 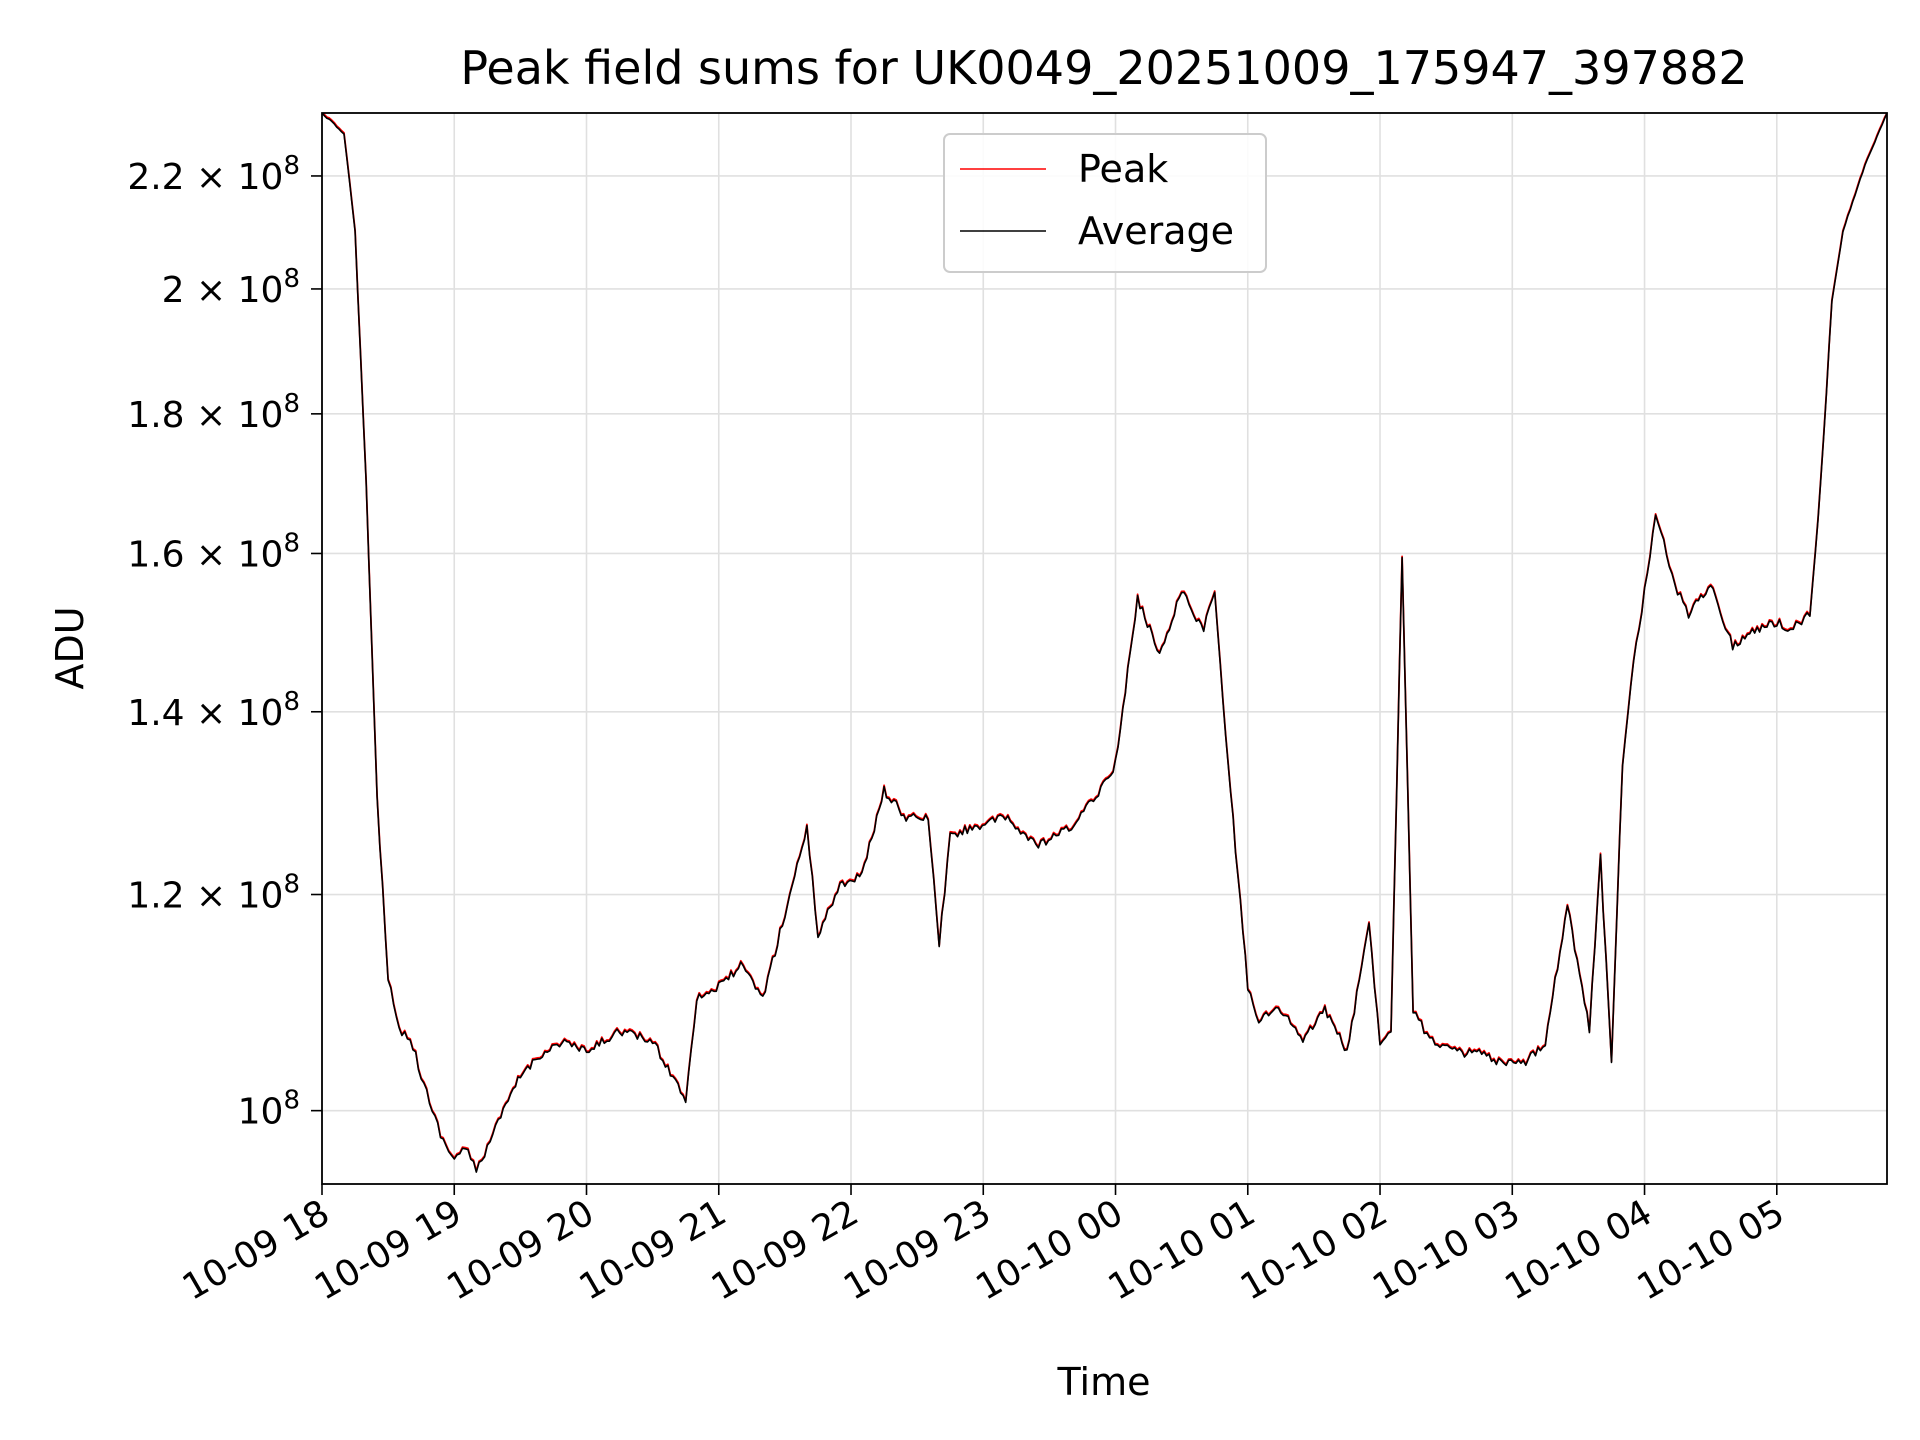 I want to click on y-tick-label: 1.4 × 10⁸, so click(x=213, y=710).